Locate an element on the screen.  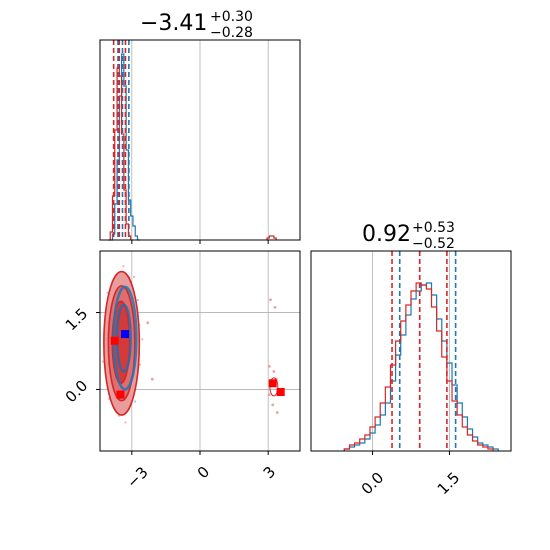
panel1-frame is located at coordinates (200, 140).